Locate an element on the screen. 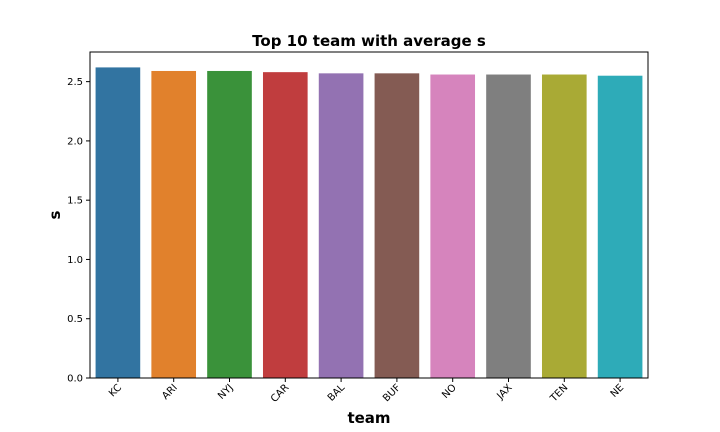 This screenshot has height=432, width=720. bar-car is located at coordinates (285, 225).